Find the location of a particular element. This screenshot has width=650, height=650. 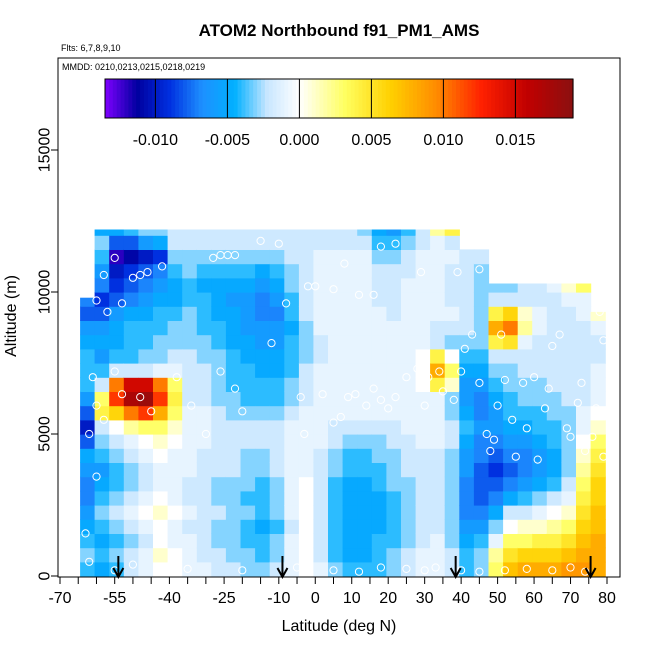

y-tick-label: 5000 is located at coordinates (45, 434).